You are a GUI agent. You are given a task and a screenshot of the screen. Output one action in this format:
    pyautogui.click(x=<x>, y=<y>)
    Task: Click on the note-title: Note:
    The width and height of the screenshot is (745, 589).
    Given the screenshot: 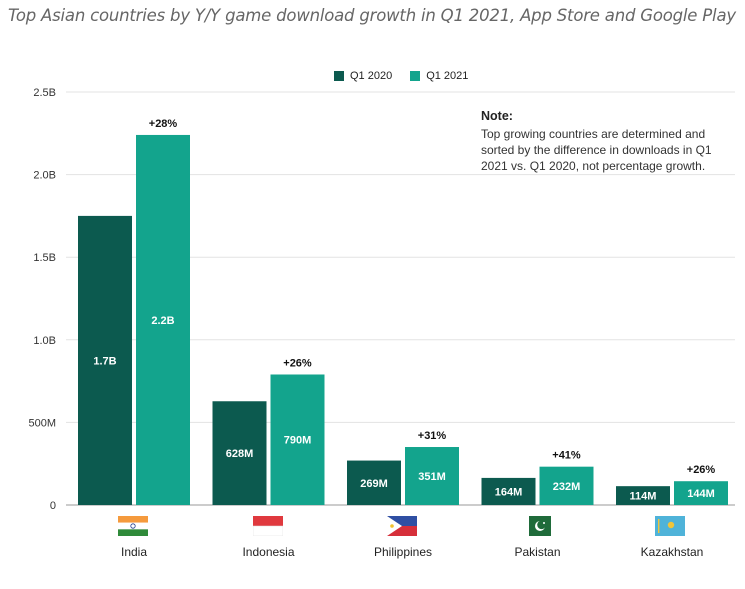 What is the action you would take?
    pyautogui.click(x=497, y=116)
    